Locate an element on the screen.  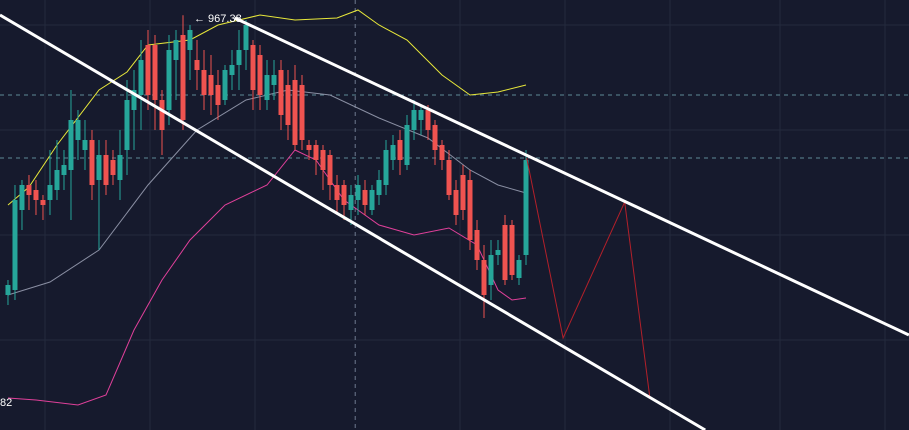
price-label: 82 is located at coordinates (6, 403).